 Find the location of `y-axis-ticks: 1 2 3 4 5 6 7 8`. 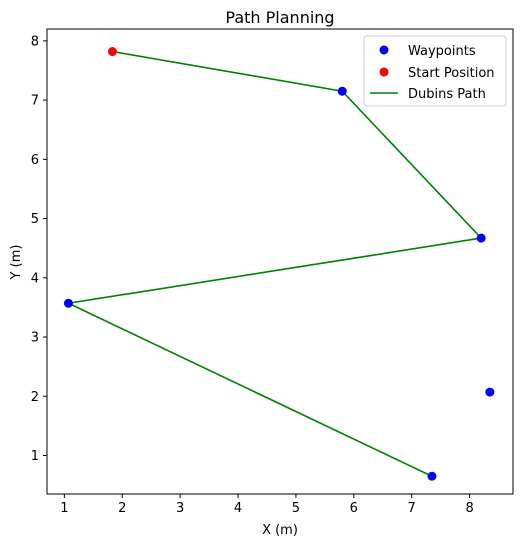

y-axis-ticks: 1 2 3 4 5 6 7 8 is located at coordinates (39, 249).